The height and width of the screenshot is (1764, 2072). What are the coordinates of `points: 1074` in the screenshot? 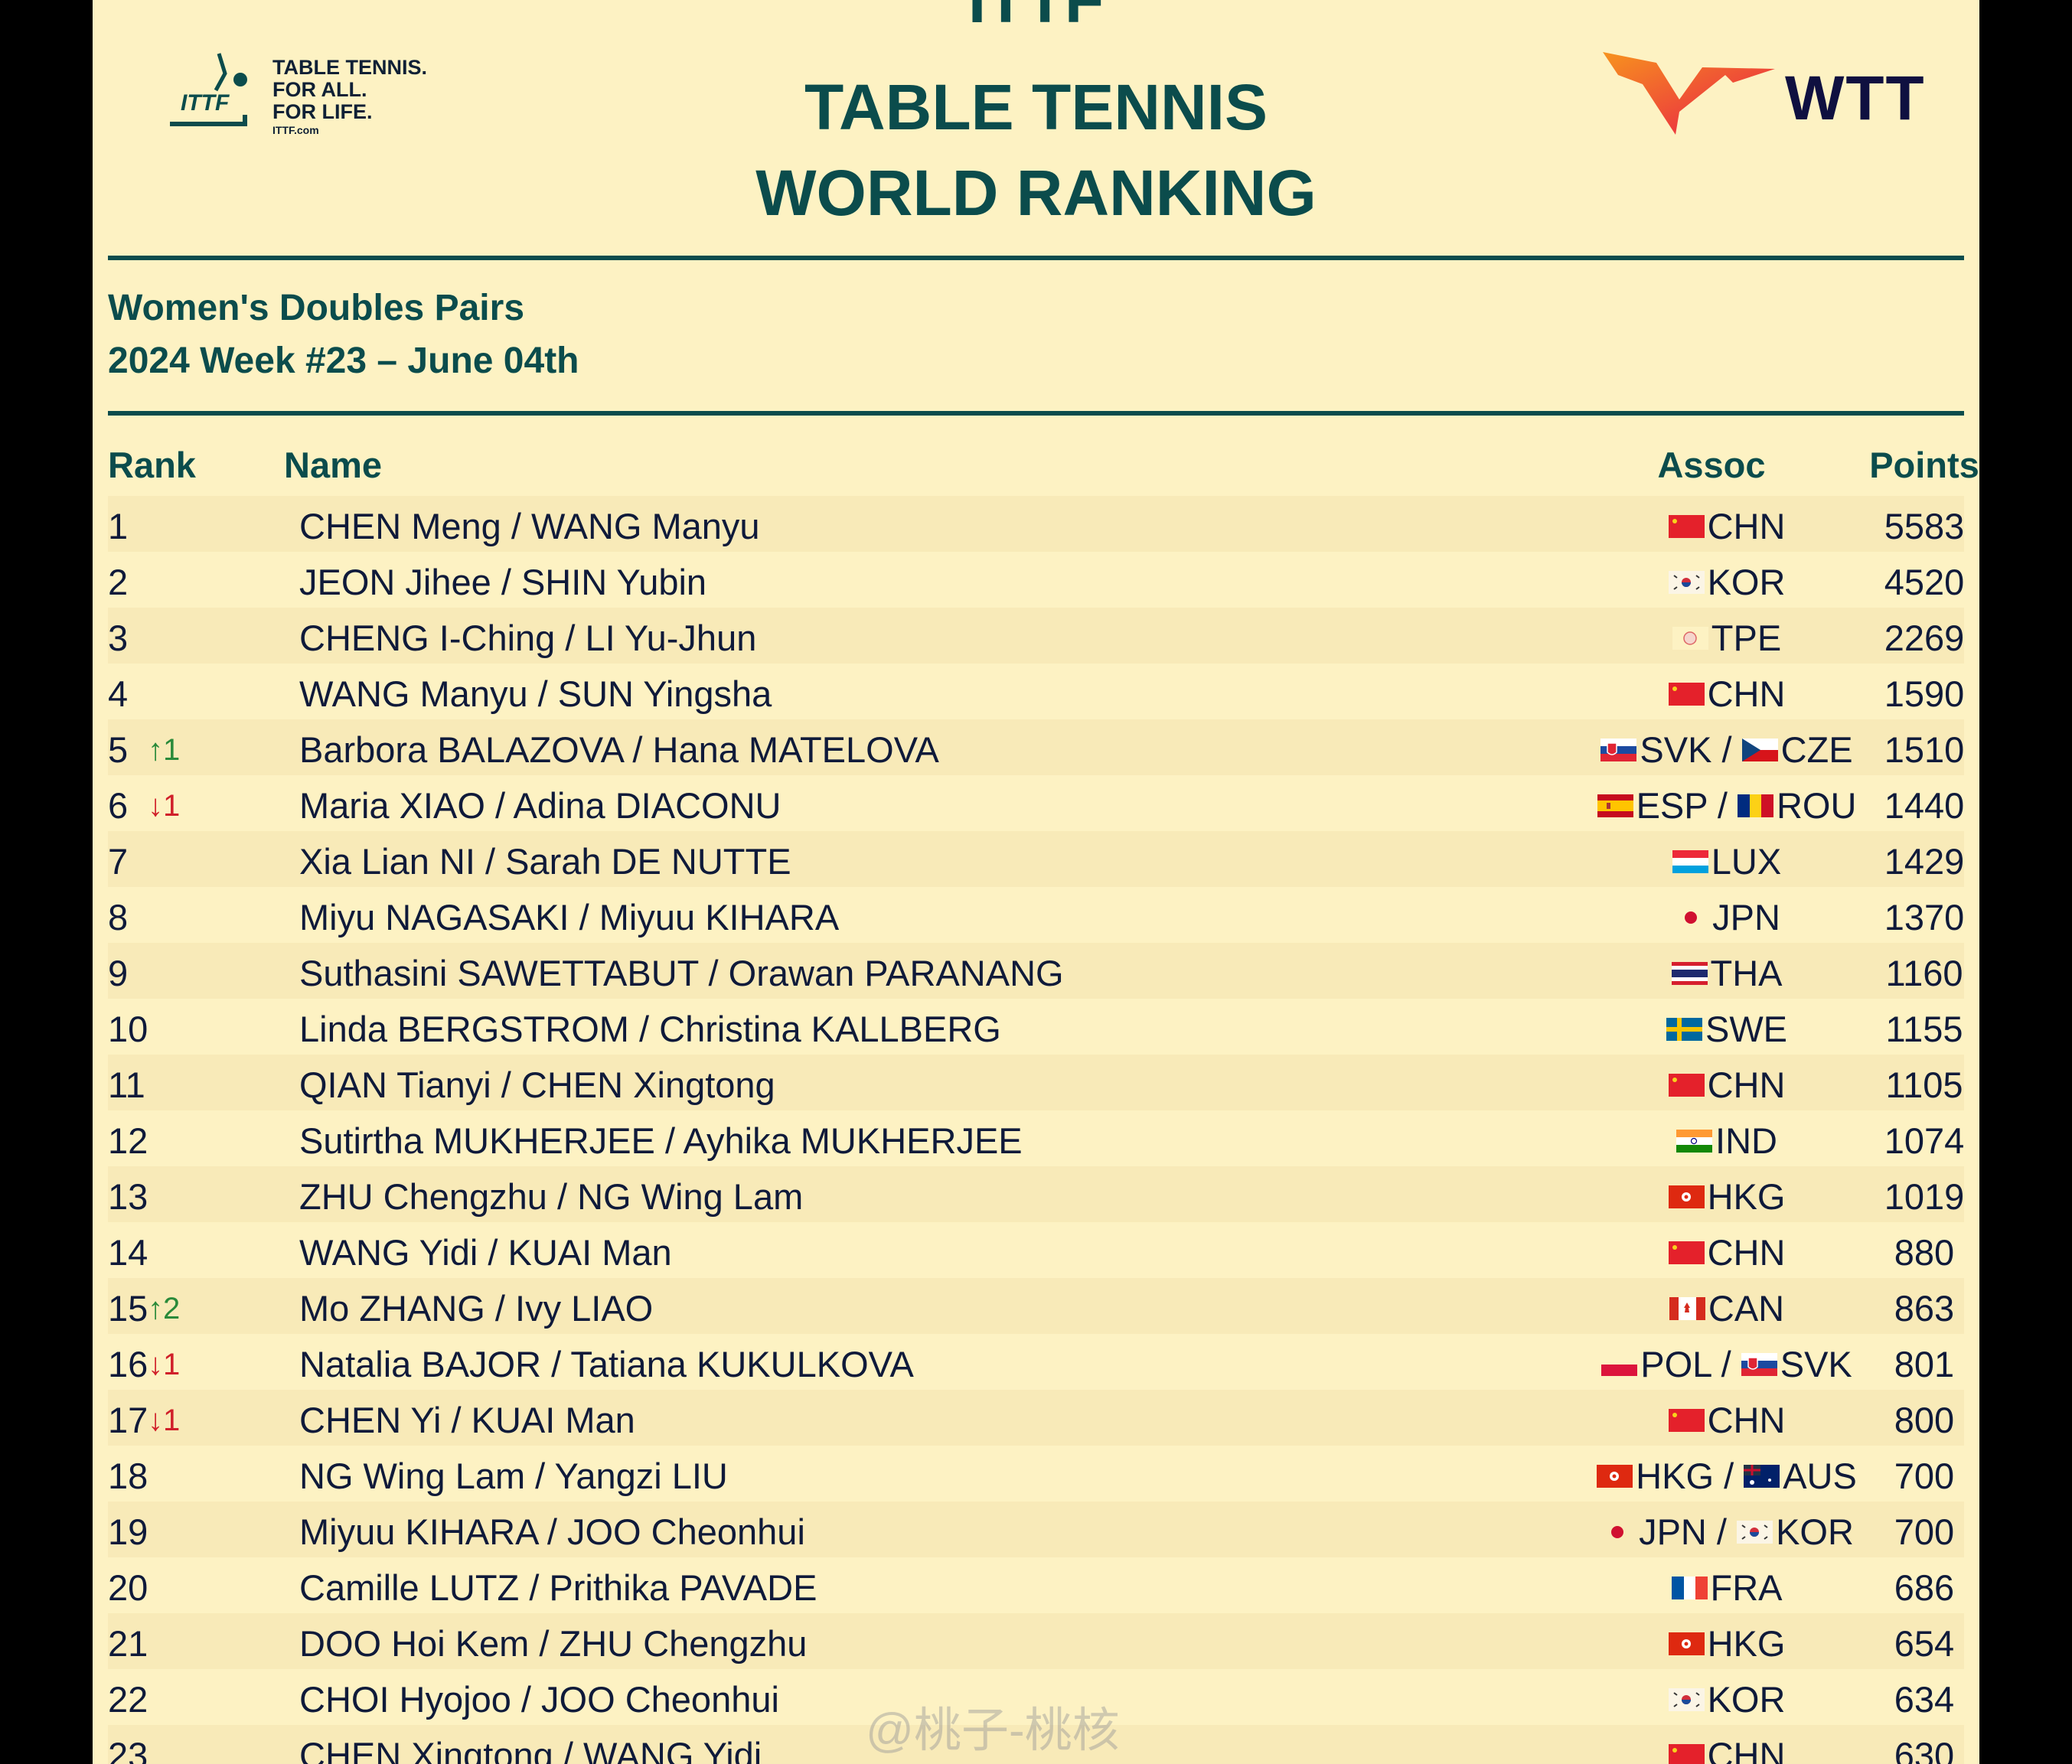 It's located at (1925, 1140).